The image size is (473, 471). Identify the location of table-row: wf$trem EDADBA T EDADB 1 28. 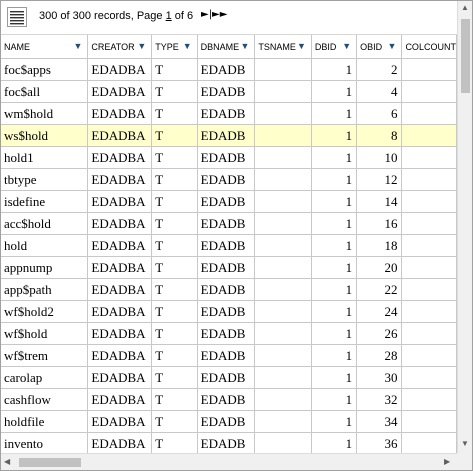
(229, 355).